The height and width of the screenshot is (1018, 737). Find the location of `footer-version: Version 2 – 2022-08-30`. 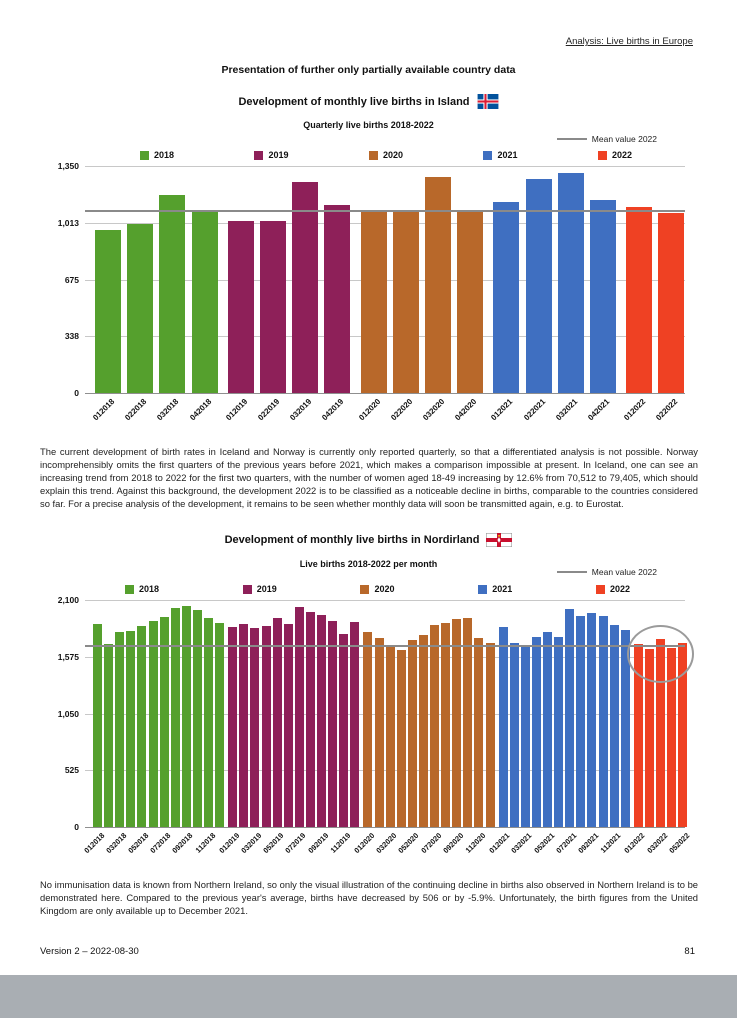

footer-version: Version 2 – 2022-08-30 is located at coordinates (89, 951).